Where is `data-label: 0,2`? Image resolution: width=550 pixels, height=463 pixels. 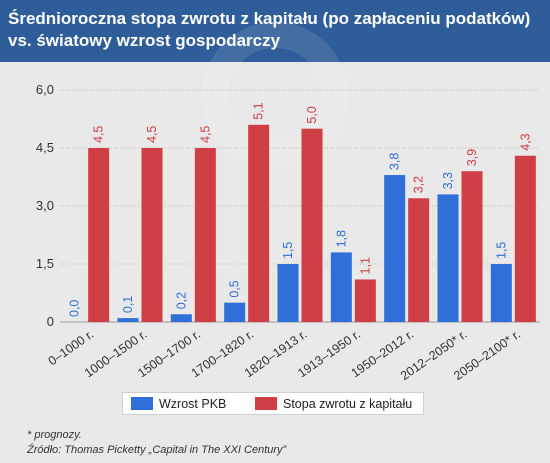
data-label: 0,2 is located at coordinates (181, 300).